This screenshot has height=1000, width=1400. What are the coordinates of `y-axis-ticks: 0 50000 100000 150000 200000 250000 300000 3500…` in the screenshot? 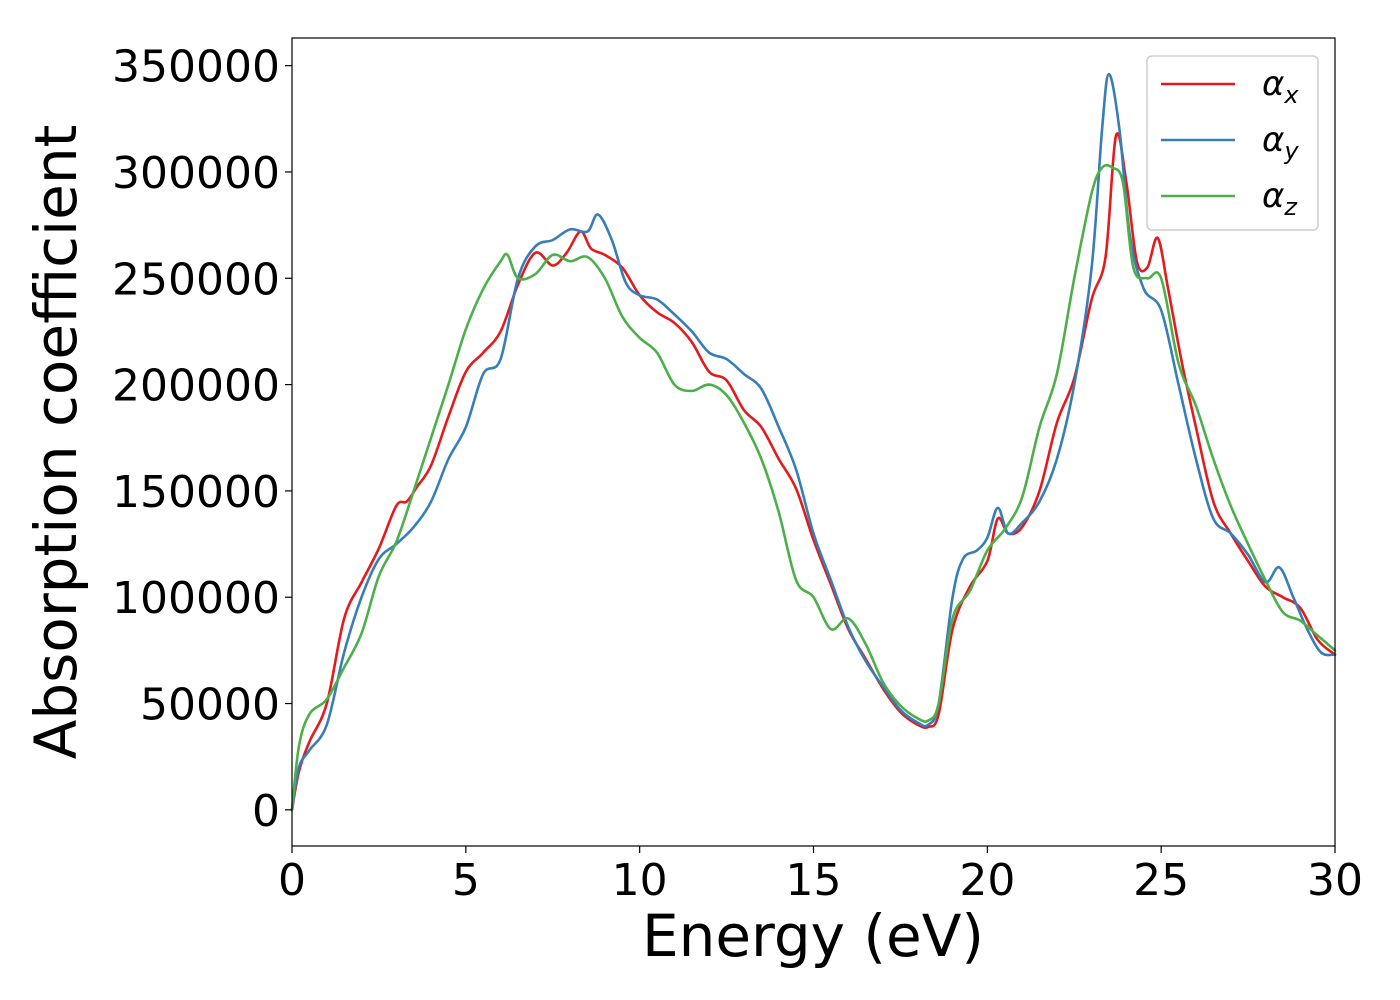 It's located at (202, 439).